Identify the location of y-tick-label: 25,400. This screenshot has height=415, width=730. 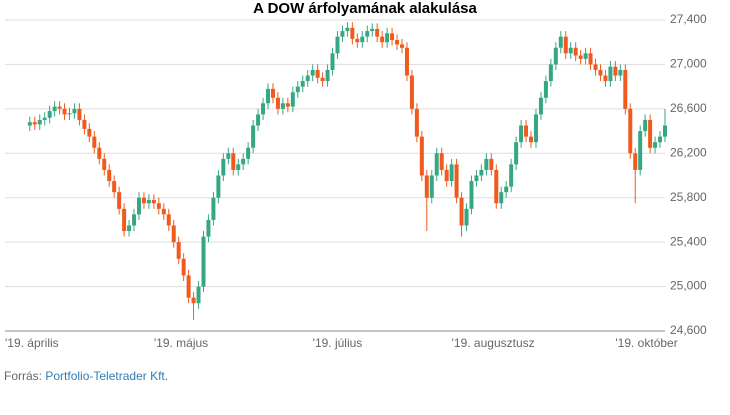
(688, 241).